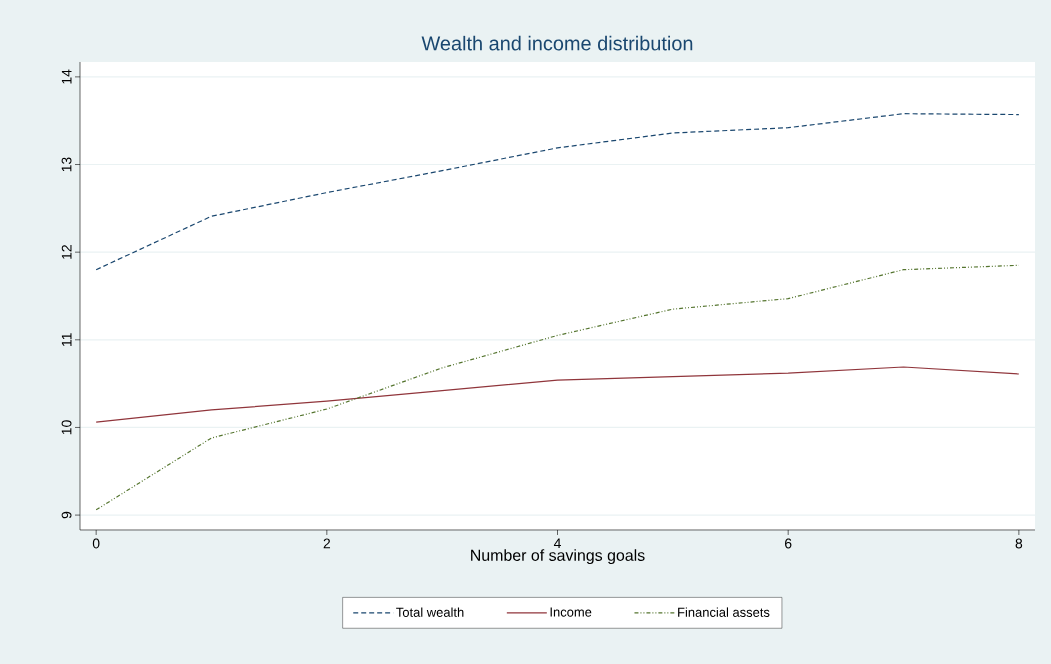 The width and height of the screenshot is (1051, 664). Describe the element at coordinates (1019, 543) in the screenshot. I see `x-tick-label: 8` at that location.